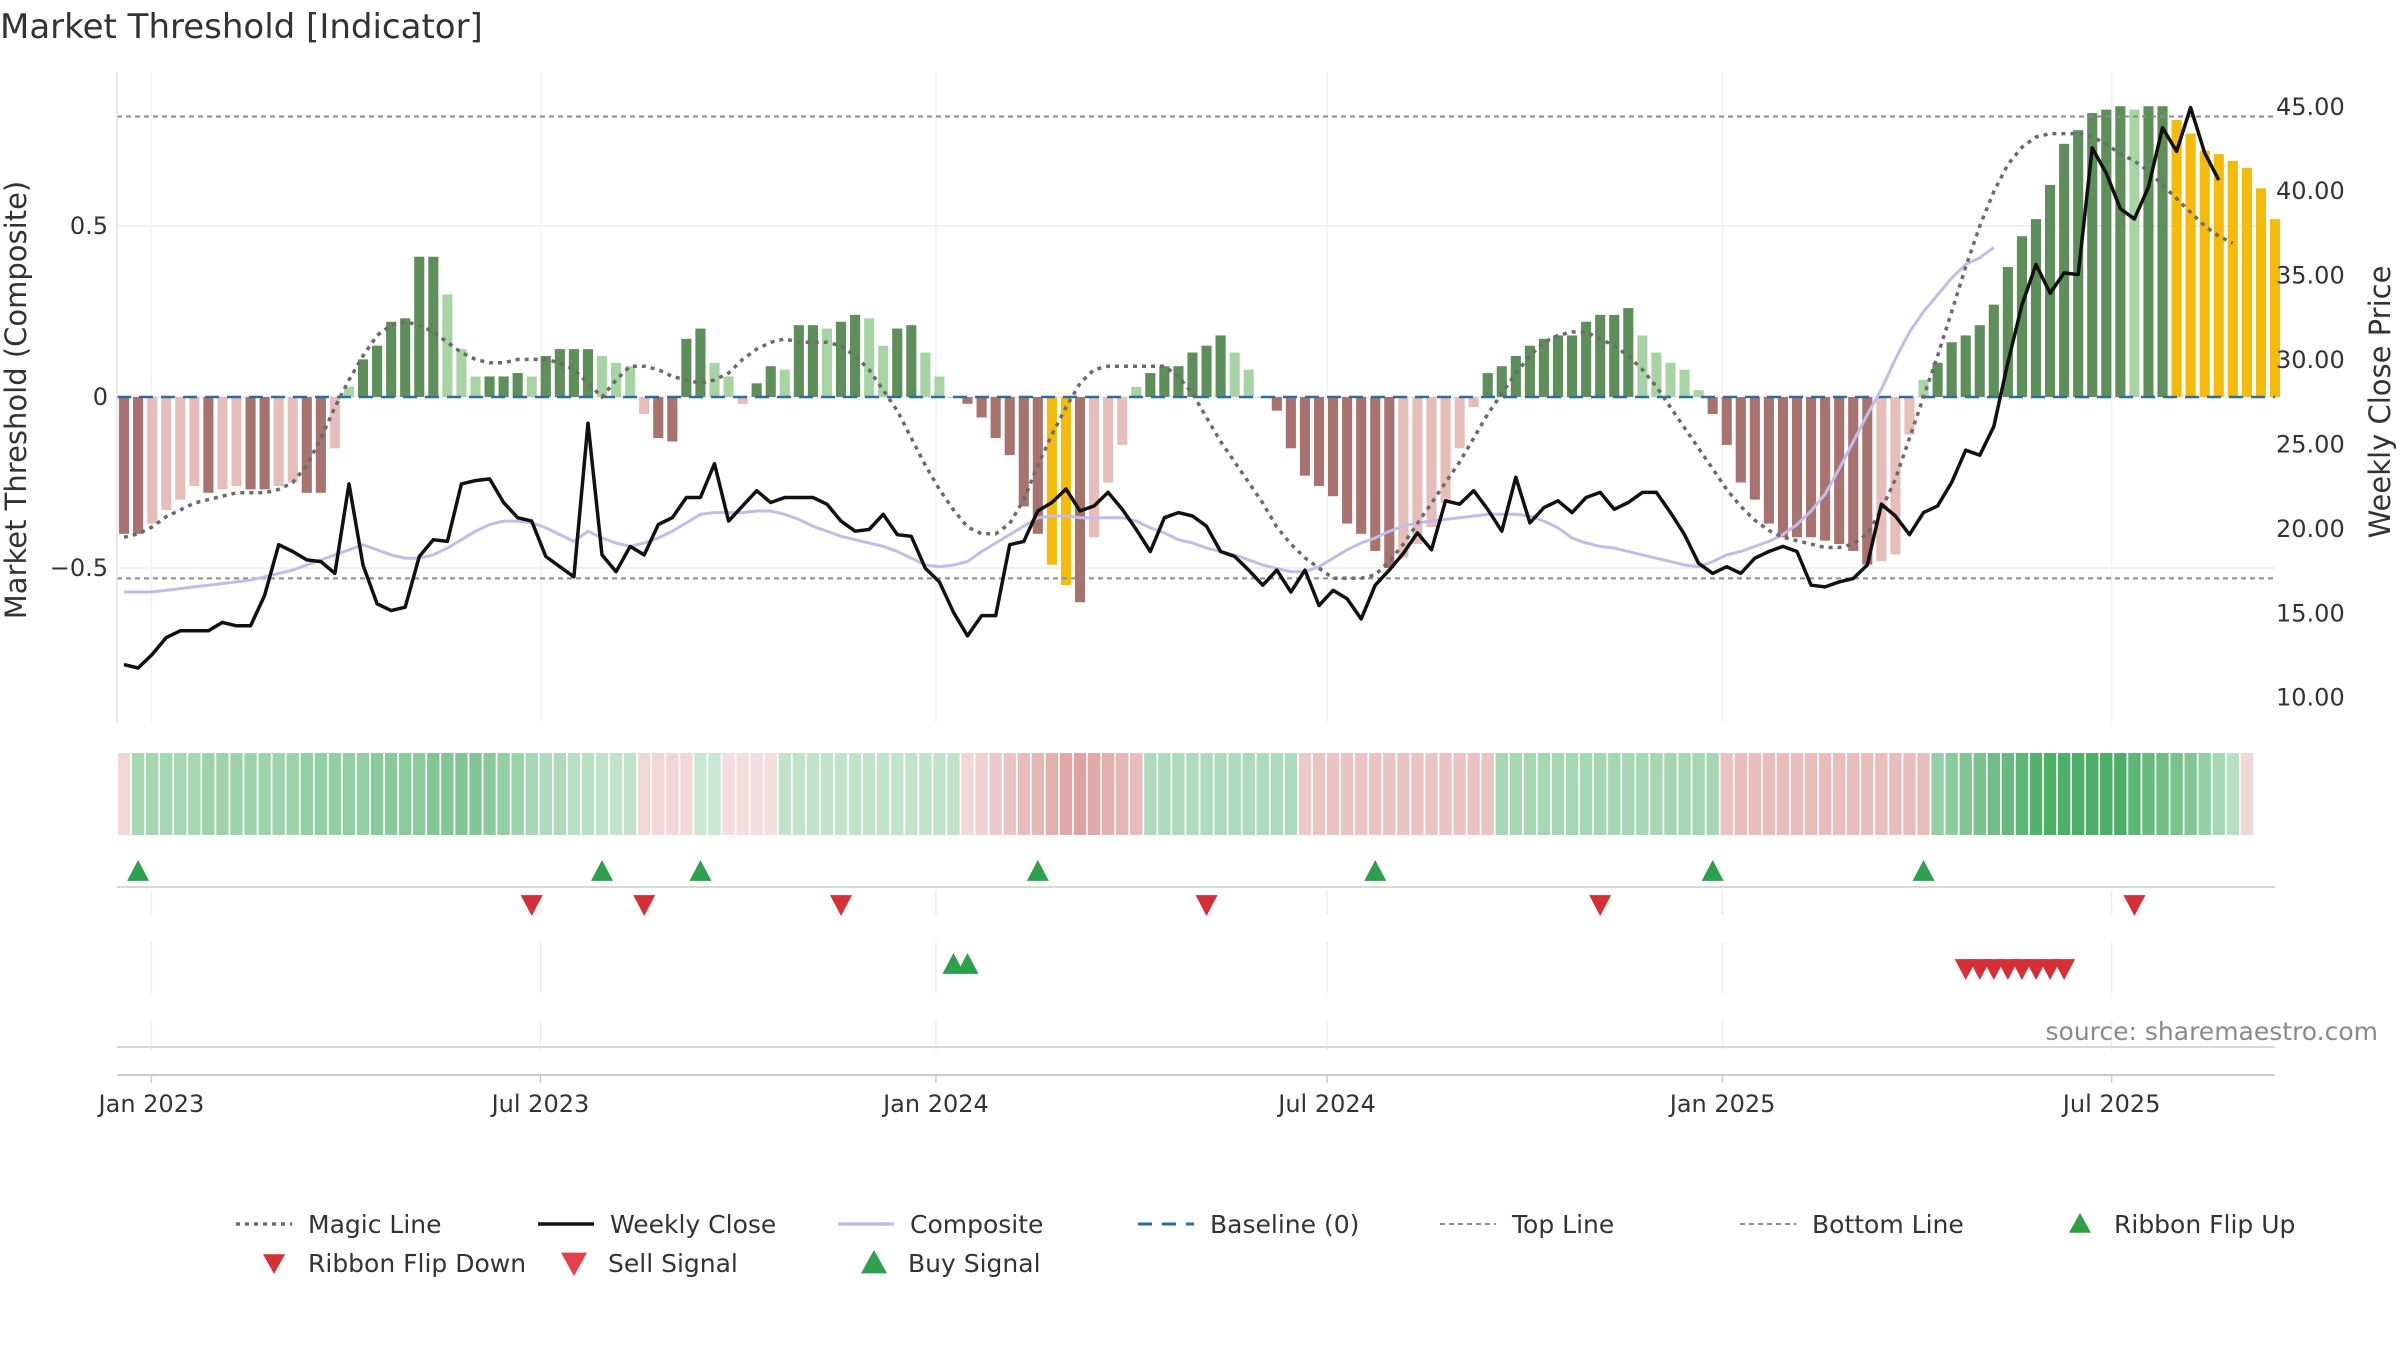  What do you see at coordinates (1527, 1224) in the screenshot?
I see `legend-item: Top Line` at bounding box center [1527, 1224].